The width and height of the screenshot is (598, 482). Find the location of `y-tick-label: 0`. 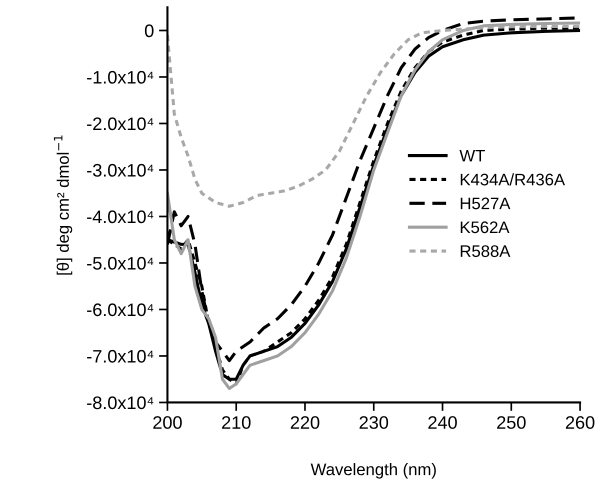

y-tick-label: 0 is located at coordinates (149, 31).